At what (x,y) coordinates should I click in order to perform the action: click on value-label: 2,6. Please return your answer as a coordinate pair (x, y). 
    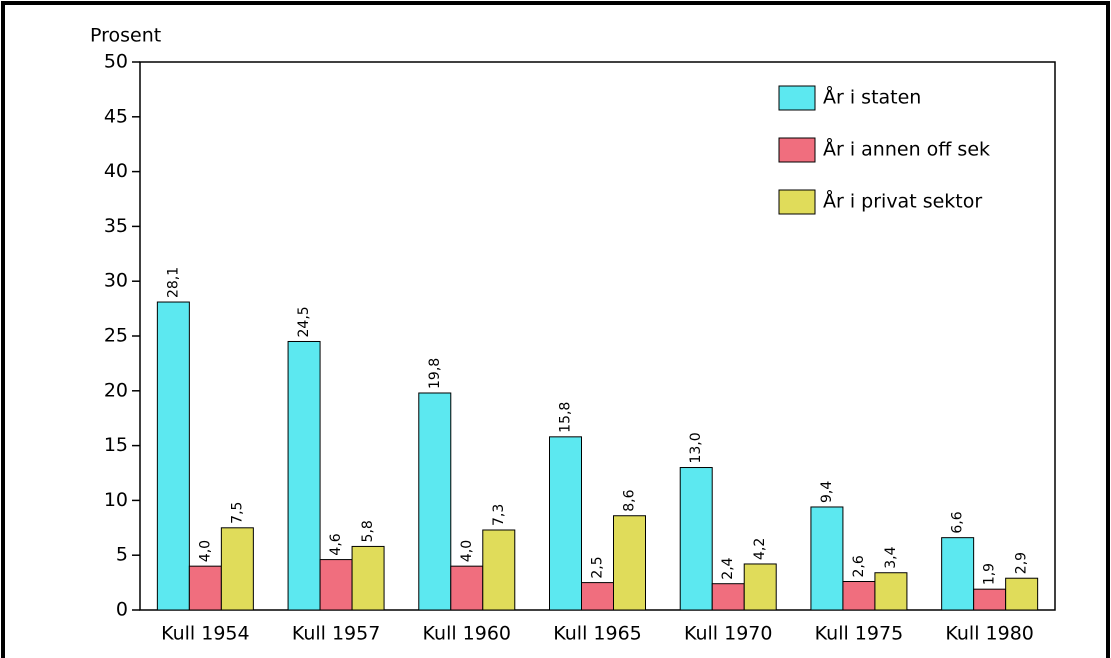
    Looking at the image, I should click on (859, 566).